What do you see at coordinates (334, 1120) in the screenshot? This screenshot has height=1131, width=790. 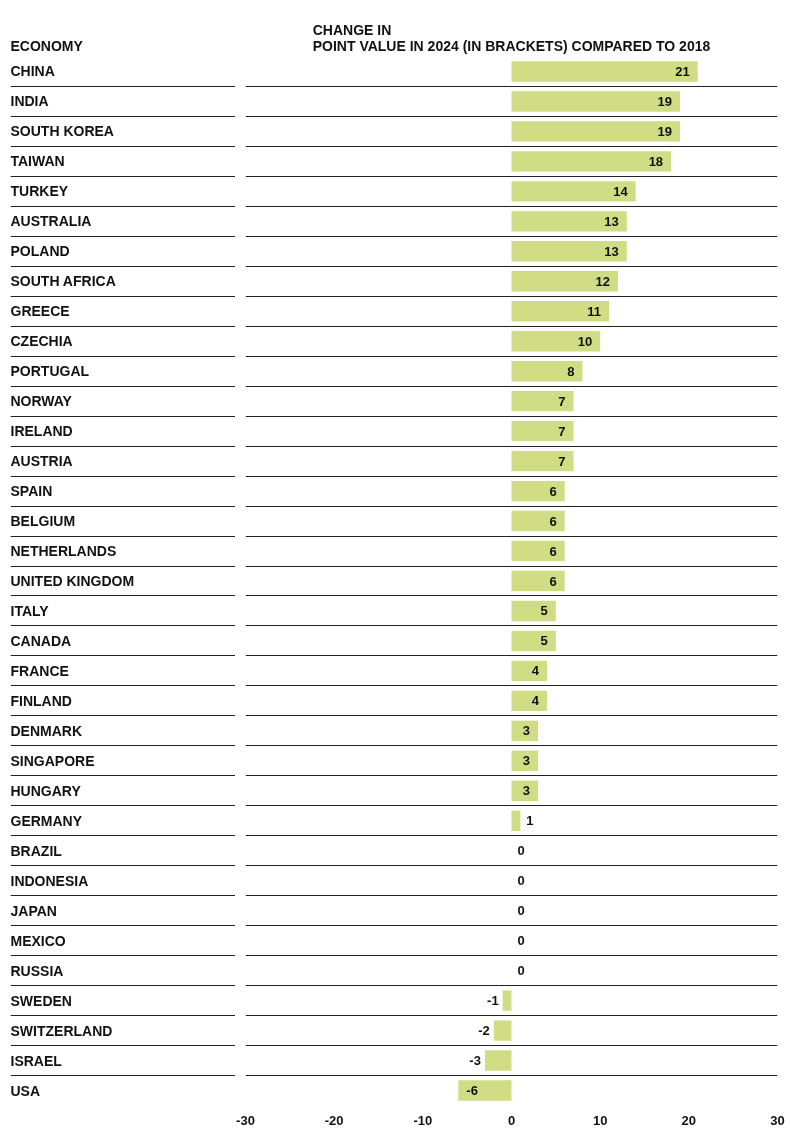 I see `x-tick-label: -20` at bounding box center [334, 1120].